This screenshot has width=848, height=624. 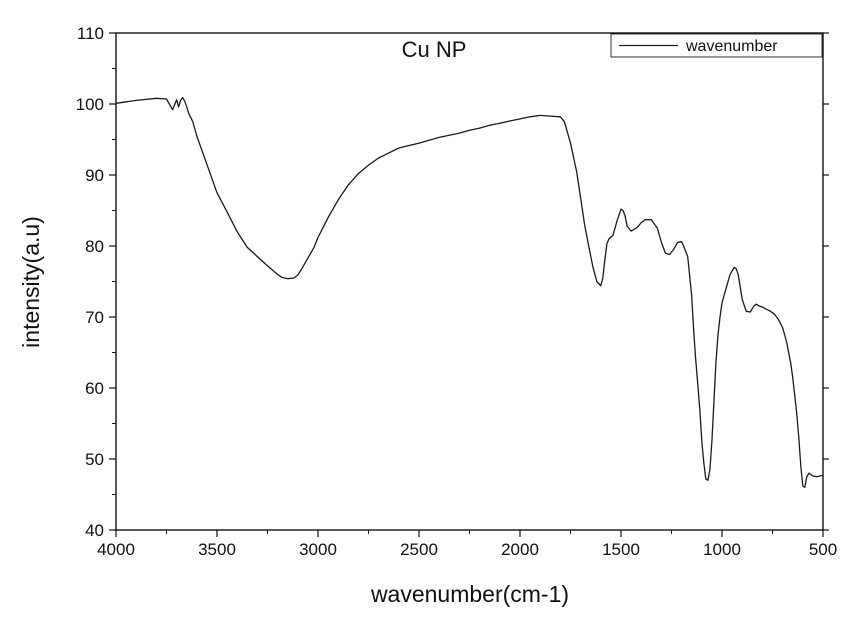 What do you see at coordinates (94, 530) in the screenshot?
I see `y-tick-label: 40` at bounding box center [94, 530].